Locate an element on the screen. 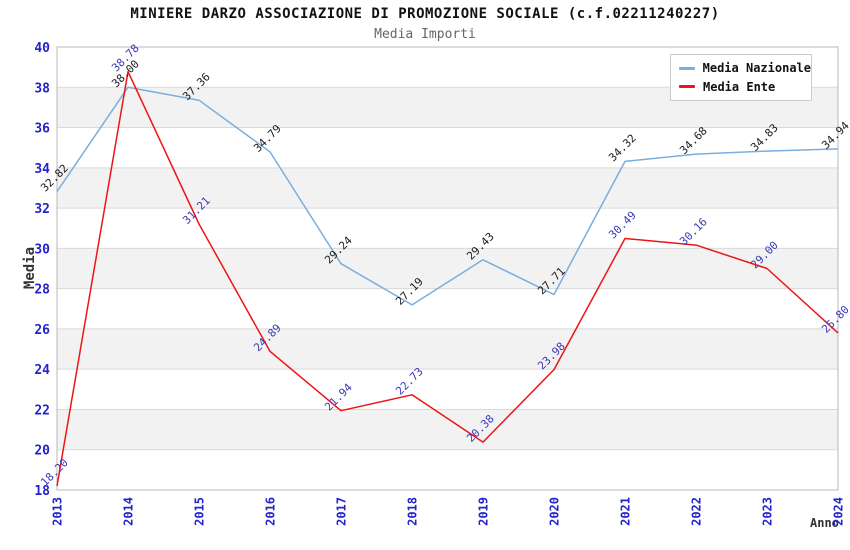 The width and height of the screenshot is (850, 550). y-tick-label: 22 is located at coordinates (42, 410).